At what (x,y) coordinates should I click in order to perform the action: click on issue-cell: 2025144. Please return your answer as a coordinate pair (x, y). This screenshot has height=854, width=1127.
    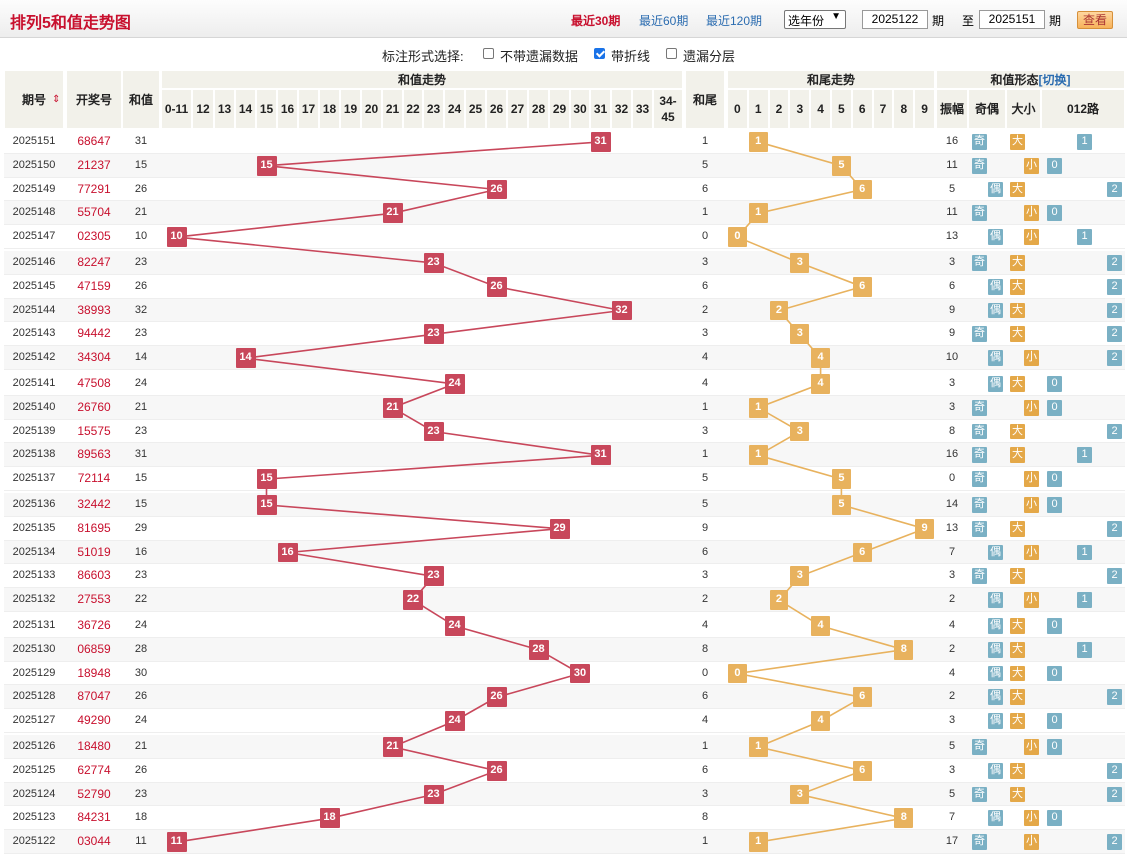
    Looking at the image, I should click on (34, 309).